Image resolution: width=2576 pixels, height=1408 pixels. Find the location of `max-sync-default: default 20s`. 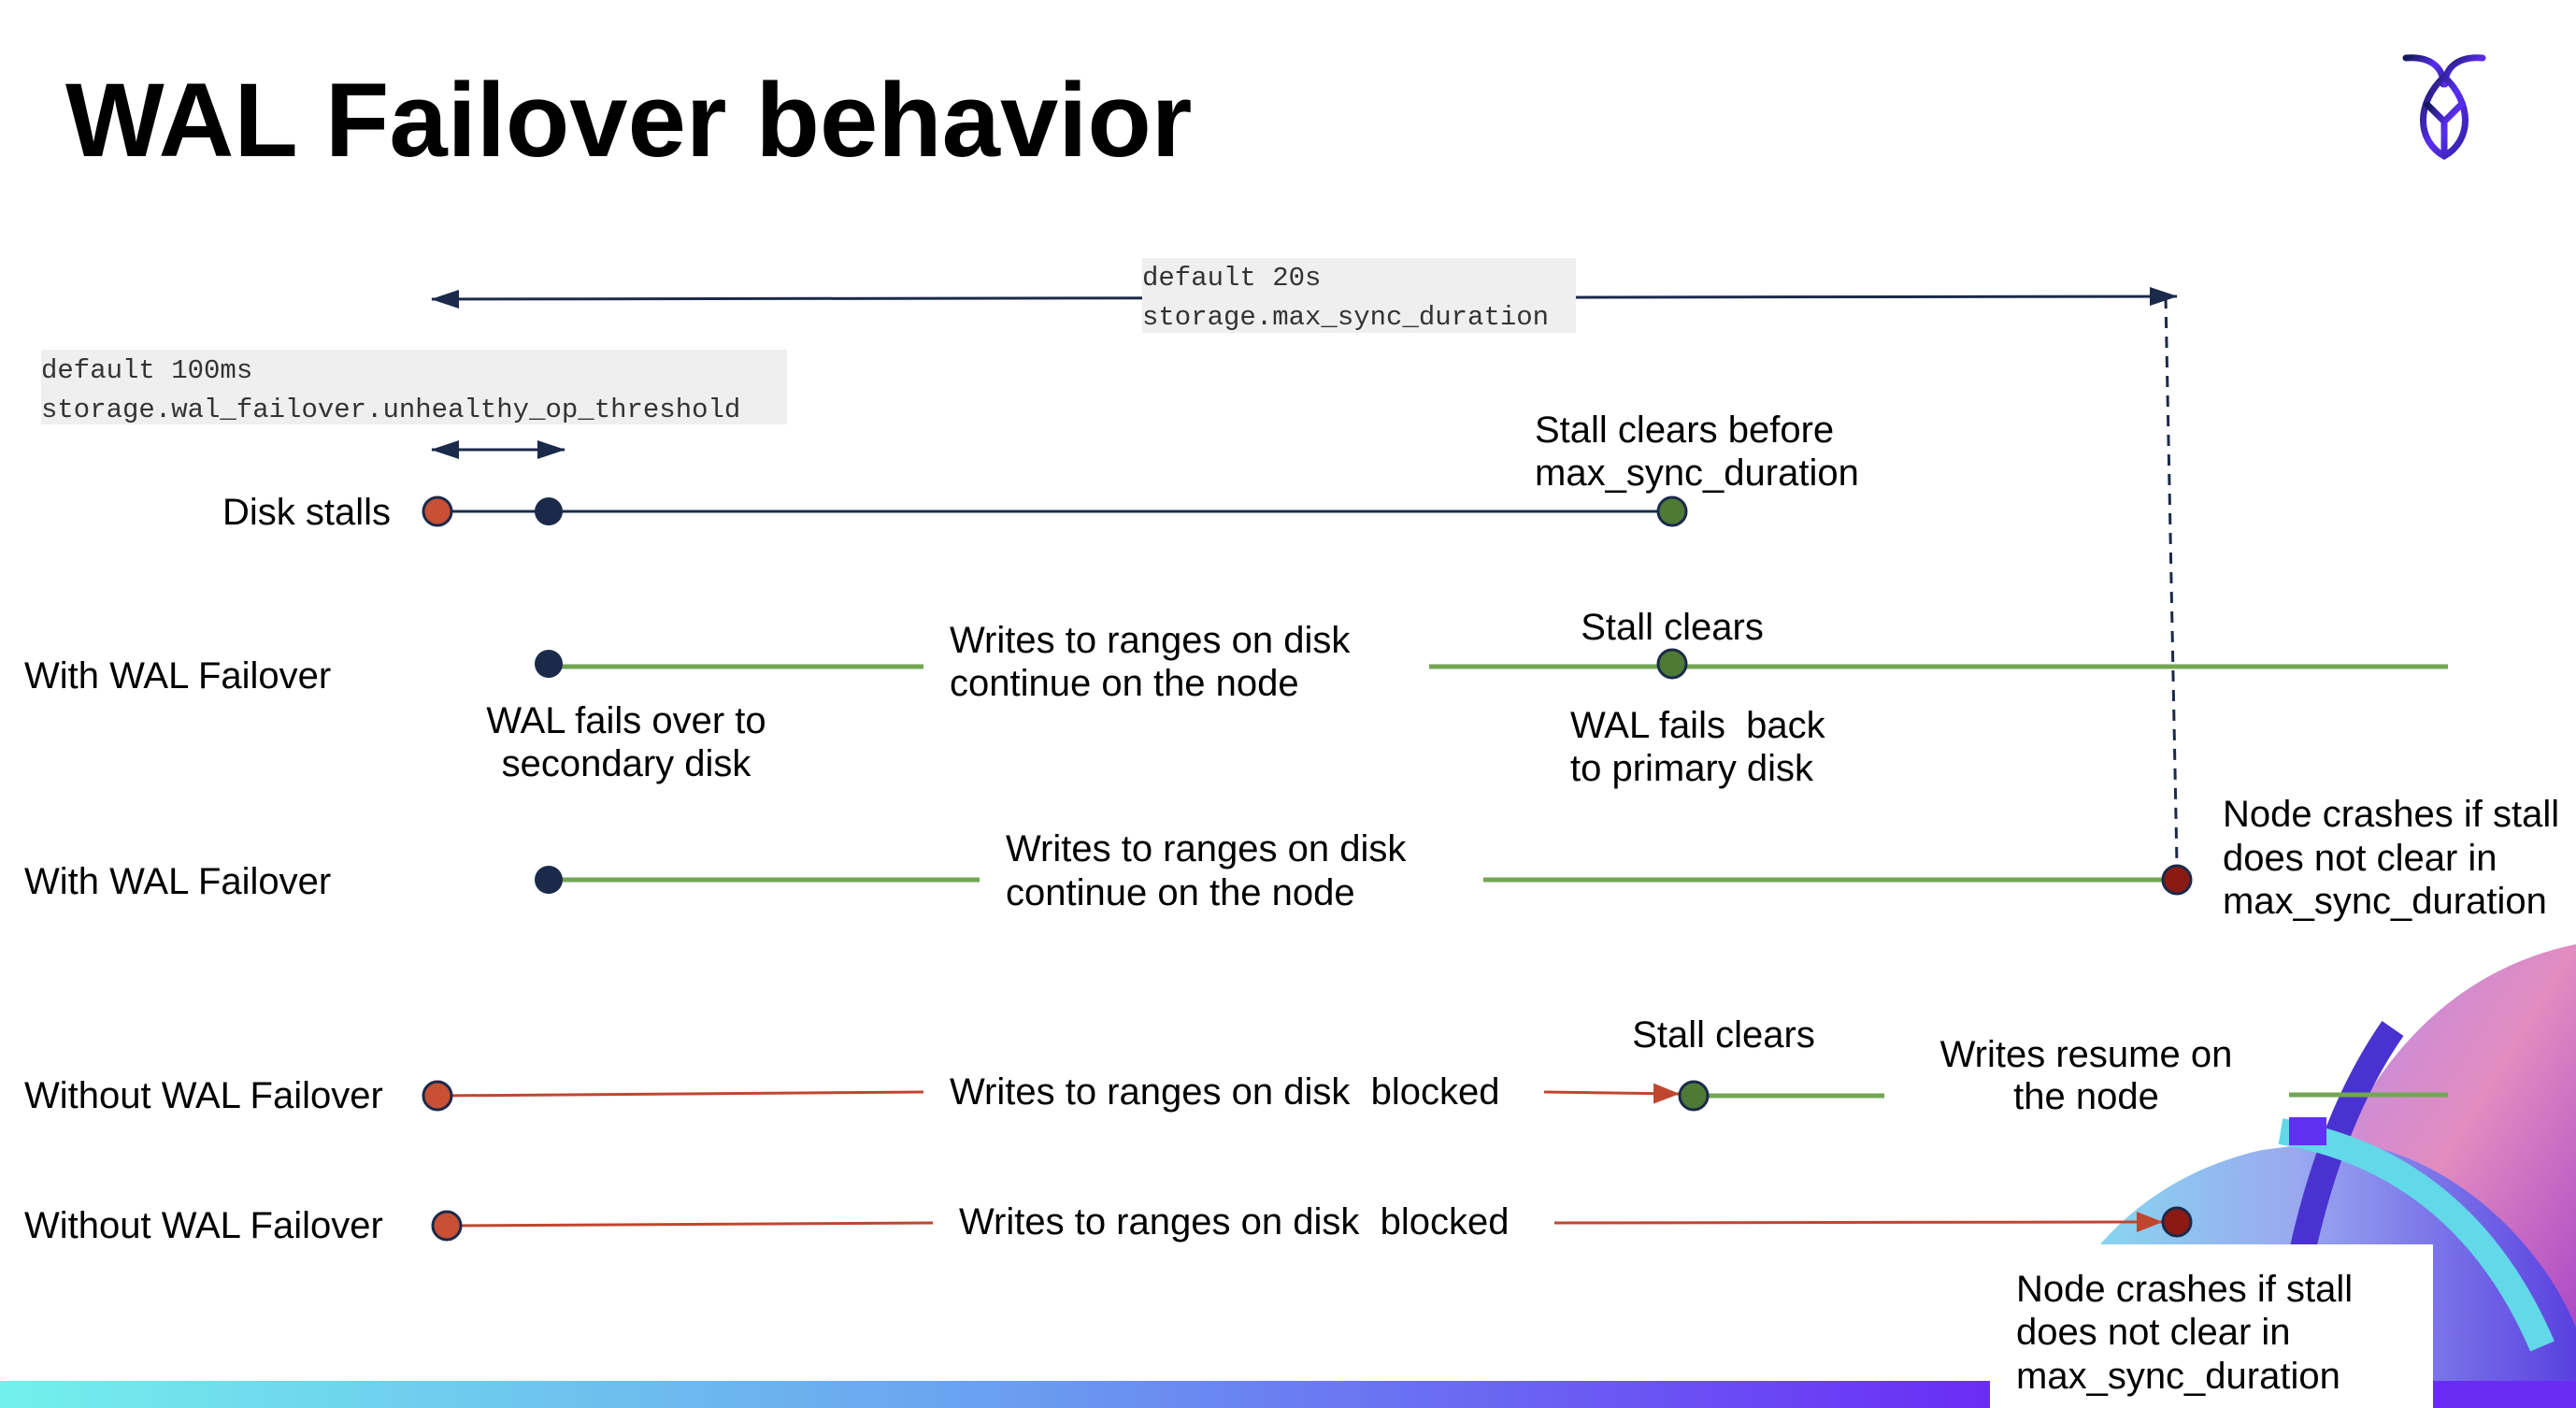

max-sync-default: default 20s is located at coordinates (1231, 278).